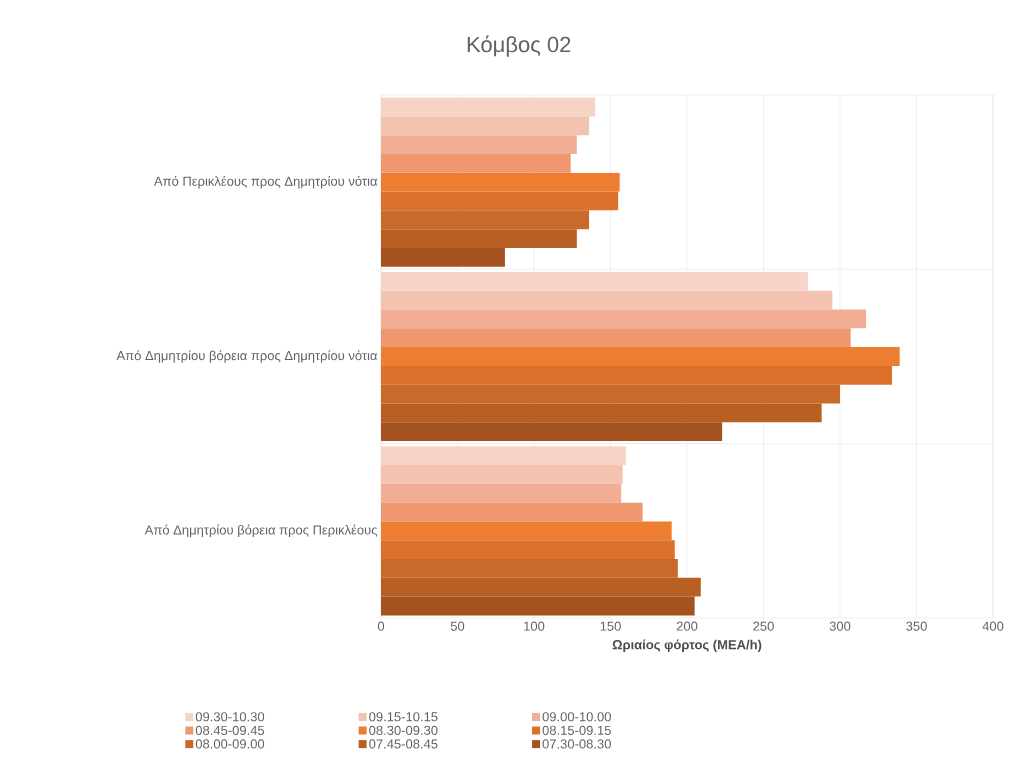 This screenshot has width=1014, height=776. Describe the element at coordinates (576, 744) in the screenshot. I see `legend-label: 07.30-08.30` at that location.